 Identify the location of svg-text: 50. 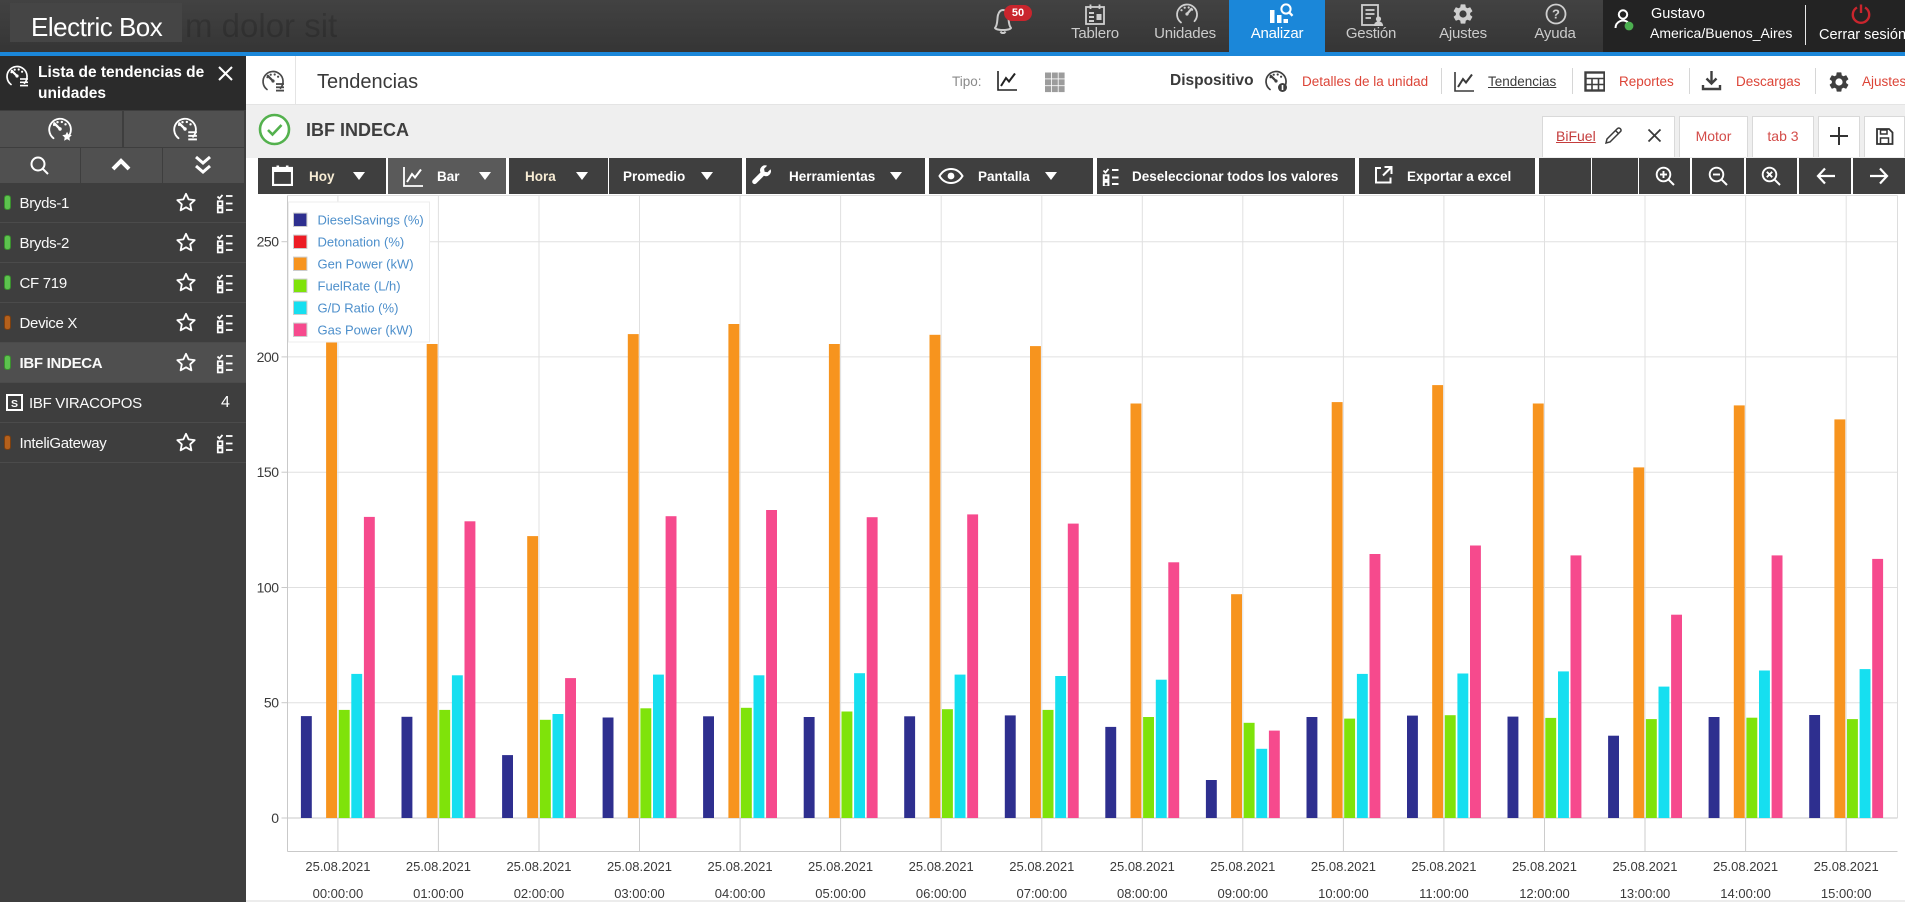
(271, 703).